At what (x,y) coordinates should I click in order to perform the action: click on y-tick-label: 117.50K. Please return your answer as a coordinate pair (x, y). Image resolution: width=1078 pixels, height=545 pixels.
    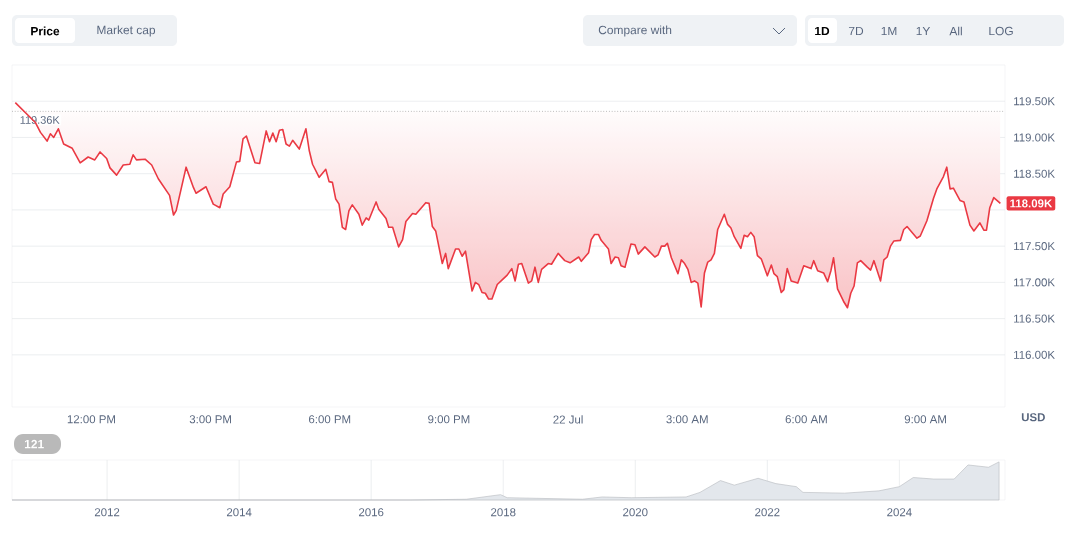
    Looking at the image, I should click on (1034, 246).